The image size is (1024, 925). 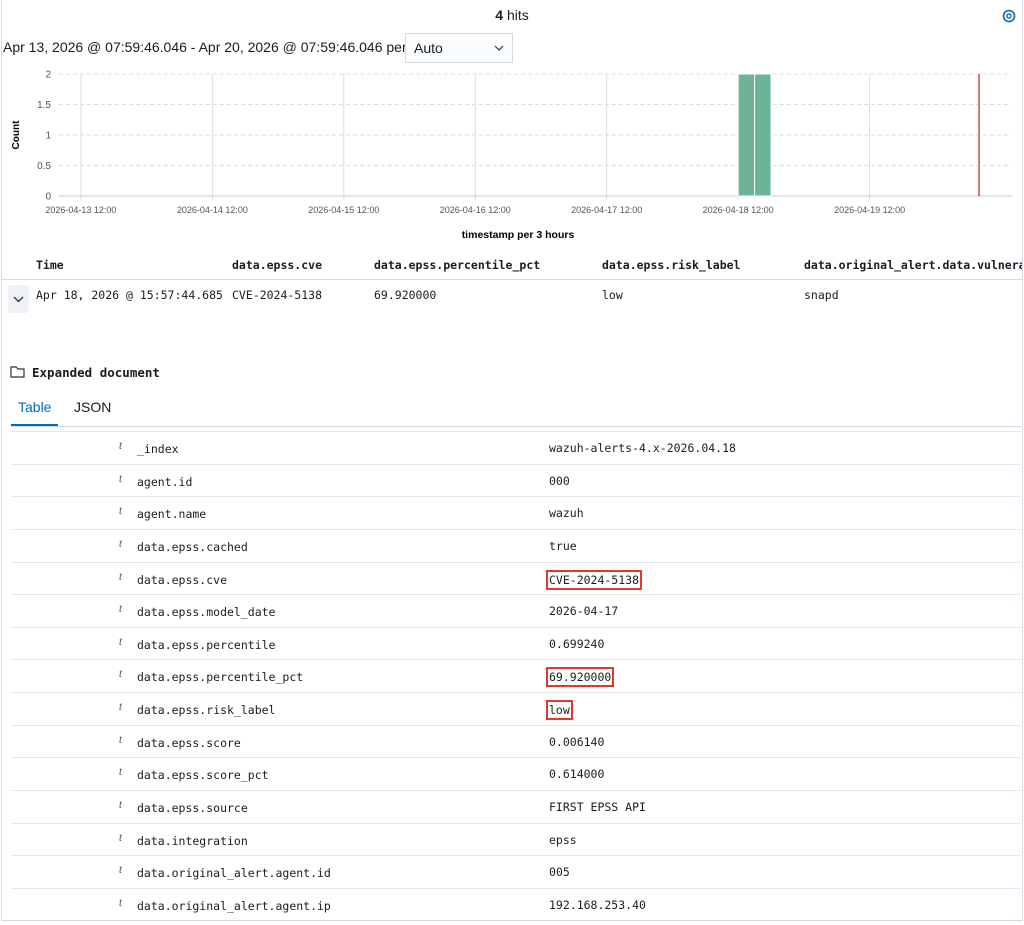 What do you see at coordinates (457, 265) in the screenshot?
I see `column-header: data.epss.percentile_pct` at bounding box center [457, 265].